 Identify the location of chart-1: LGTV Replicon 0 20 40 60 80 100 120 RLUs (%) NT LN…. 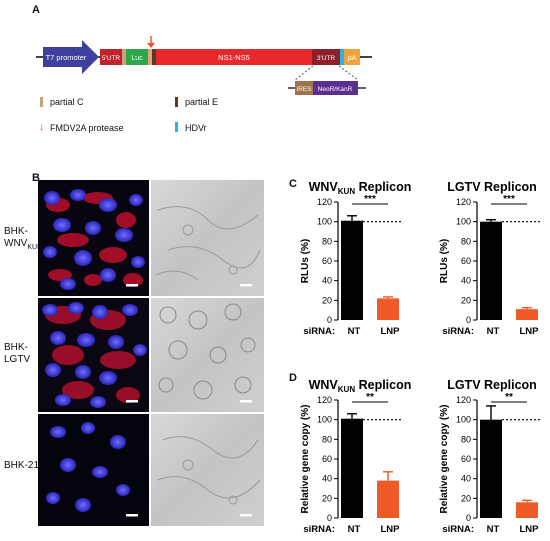
(489, 258).